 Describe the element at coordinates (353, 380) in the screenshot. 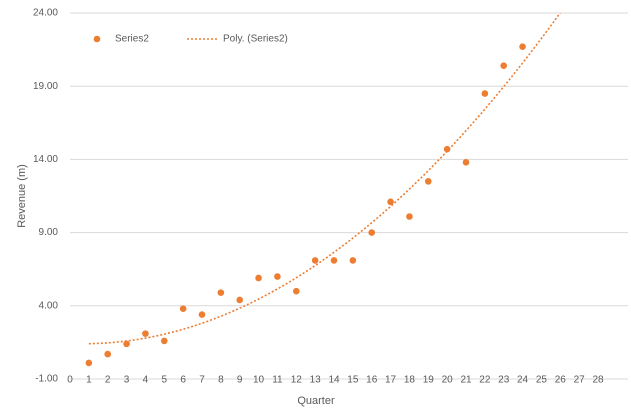

I see `x-tick-label: 15` at that location.